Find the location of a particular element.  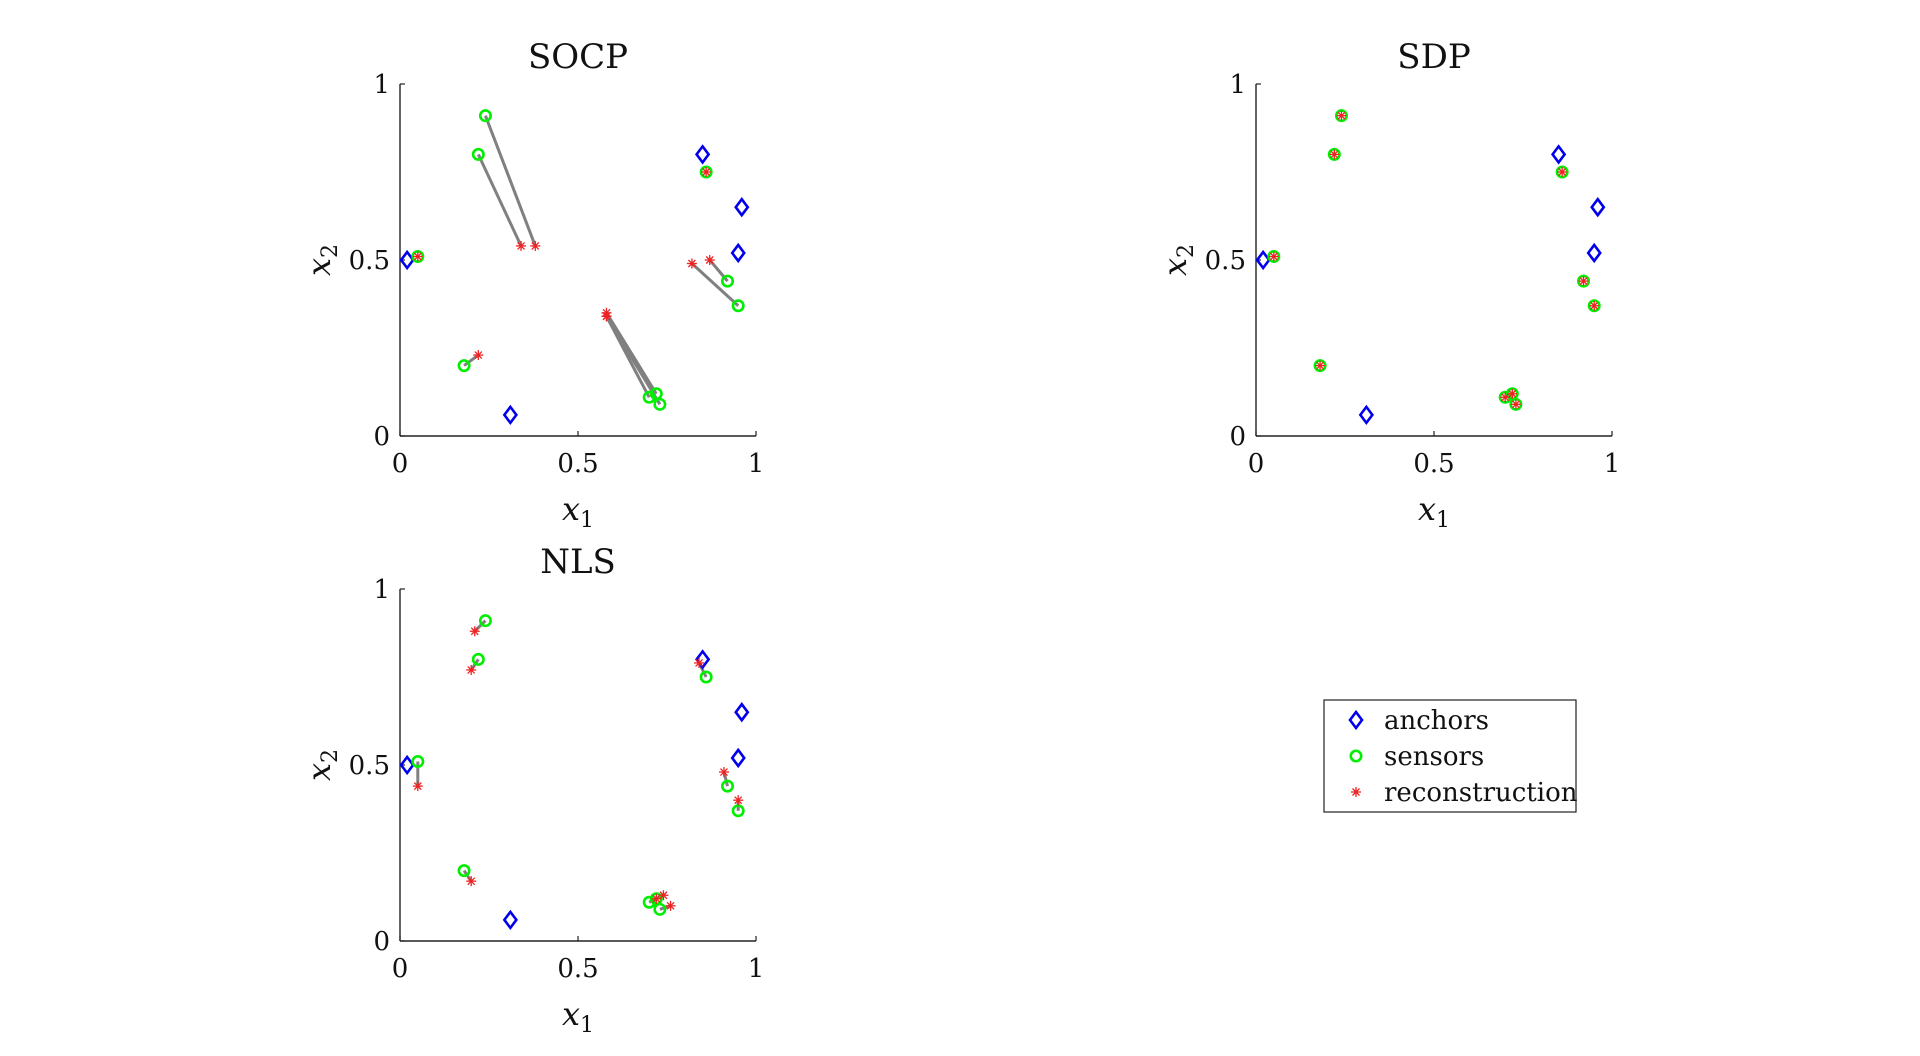

legend: anchors sensors reconstruction is located at coordinates (1450, 756).